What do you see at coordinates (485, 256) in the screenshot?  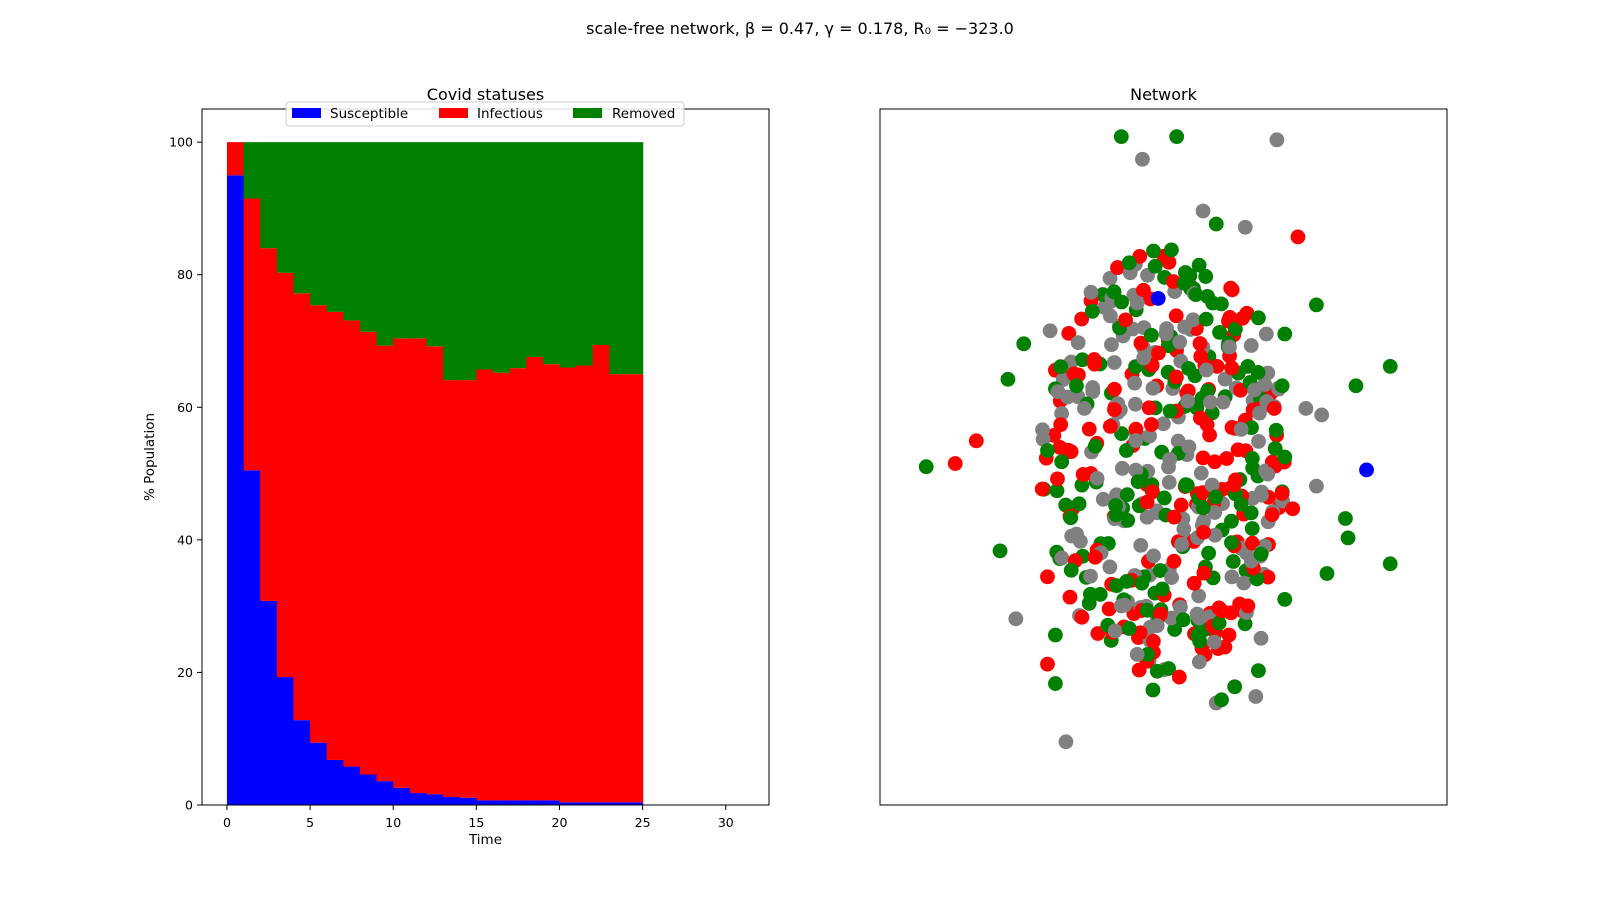 I see `bar-removed-t15` at bounding box center [485, 256].